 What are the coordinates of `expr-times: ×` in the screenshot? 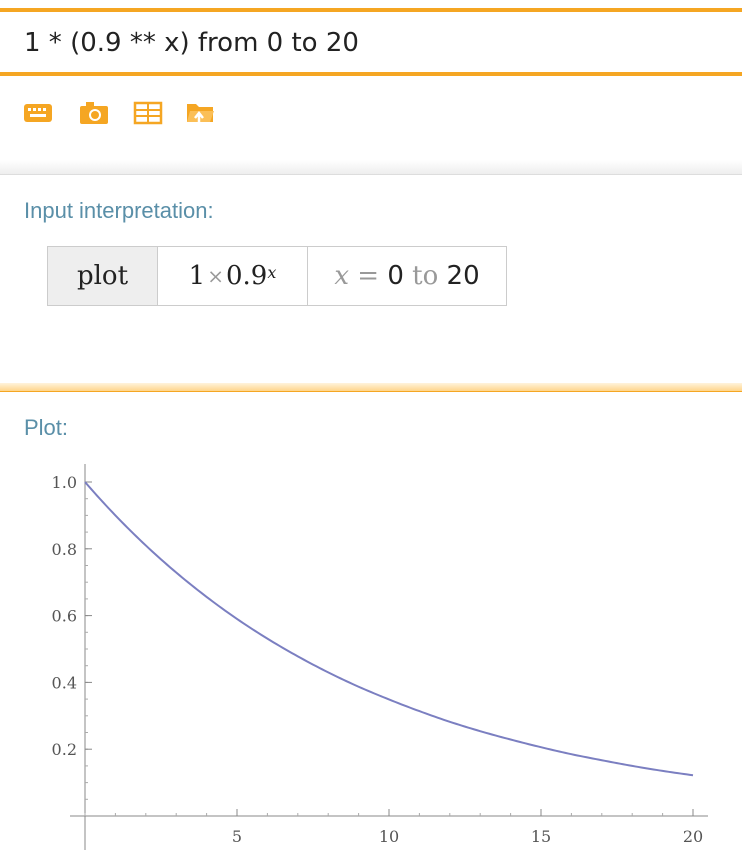 It's located at (215, 276).